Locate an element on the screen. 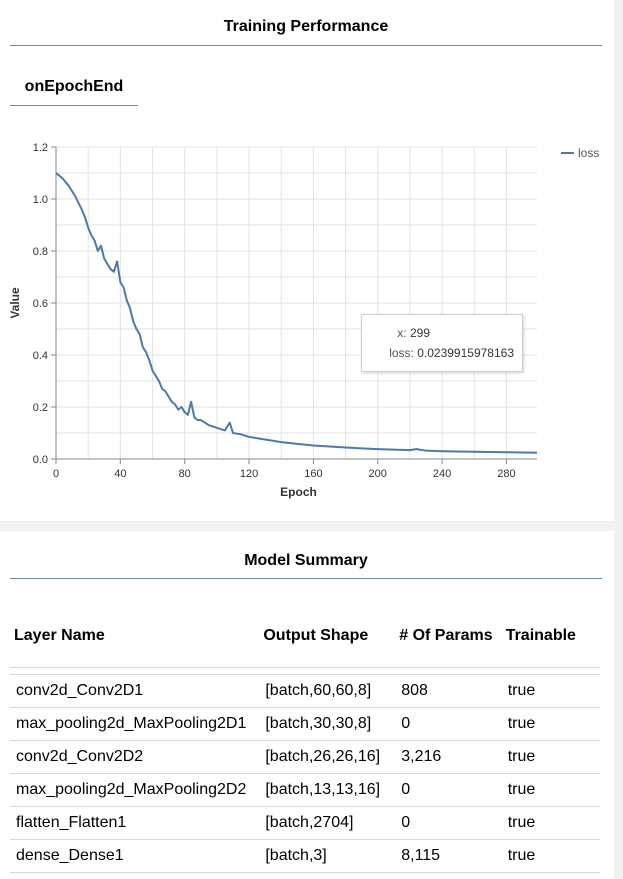 Image resolution: width=623 pixels, height=879 pixels. y-axis-label: Value is located at coordinates (15, 303).